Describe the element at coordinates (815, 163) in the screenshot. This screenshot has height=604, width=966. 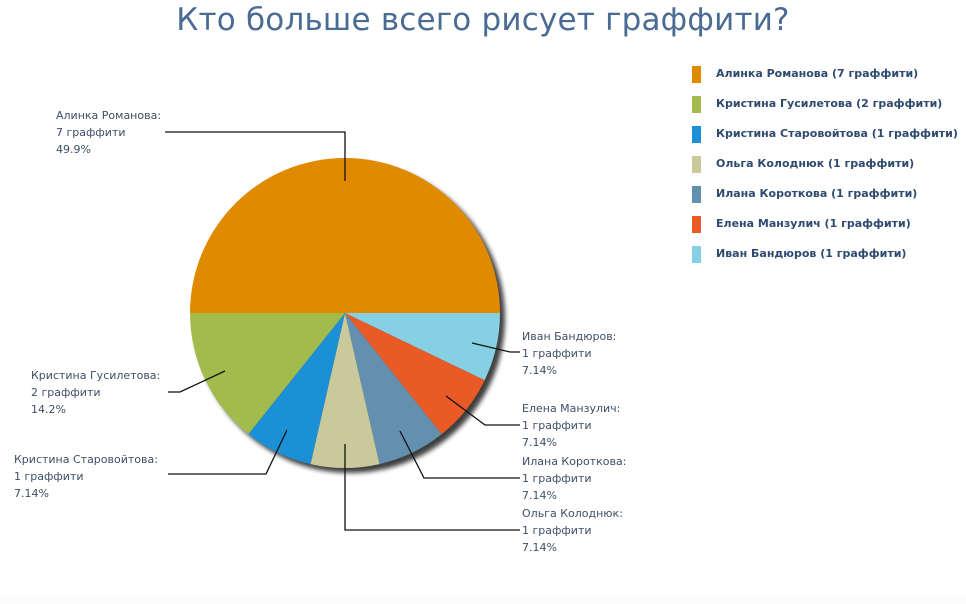
I see `legend-label: Ольга Колоднюк (1 граффити)` at that location.